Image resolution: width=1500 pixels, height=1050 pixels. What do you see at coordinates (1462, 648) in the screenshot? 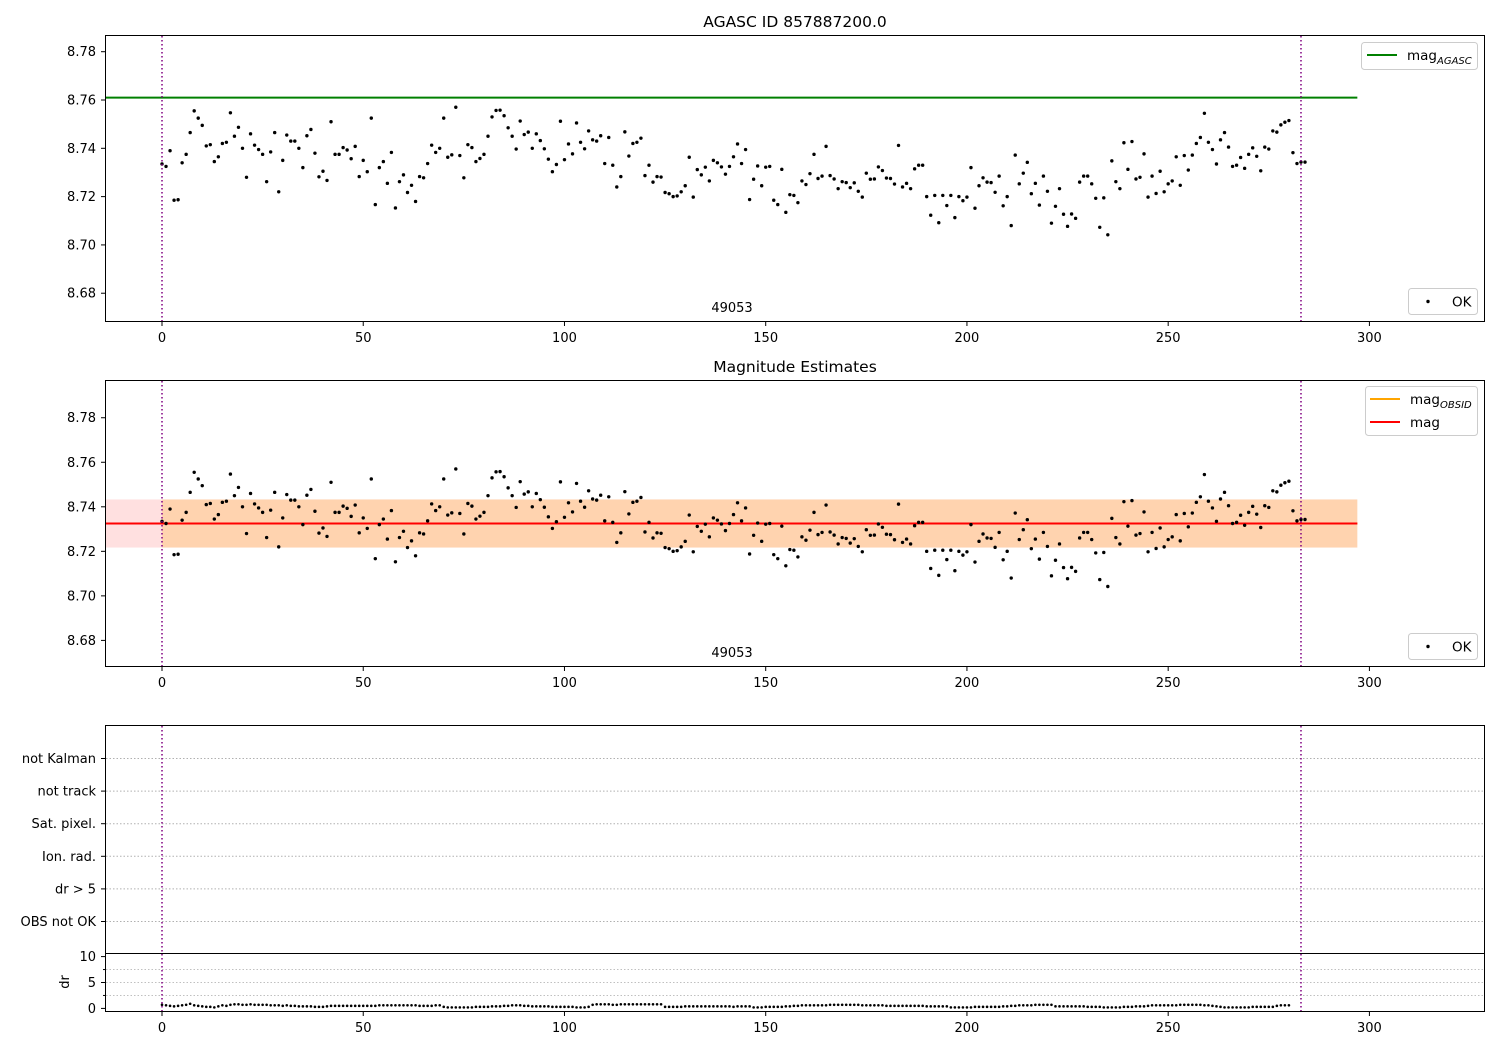
I see `magnitude-ok-legend-label: OK` at bounding box center [1462, 648].